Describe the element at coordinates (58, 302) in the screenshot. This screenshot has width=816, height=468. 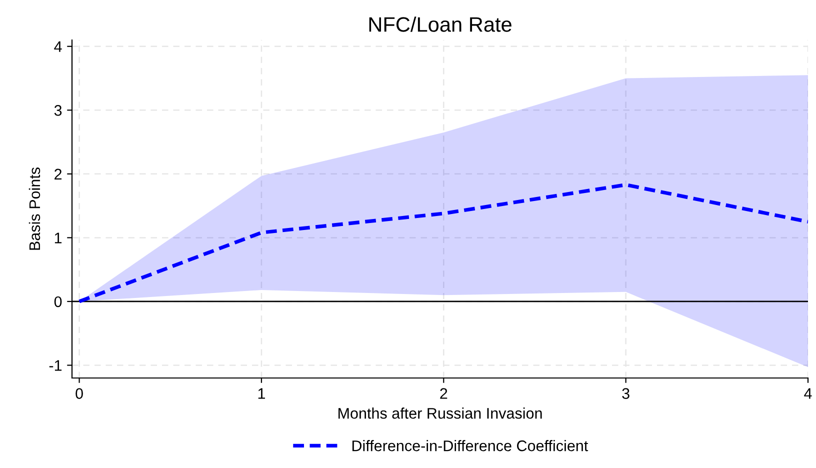
I see `y-tick-label: 0` at that location.